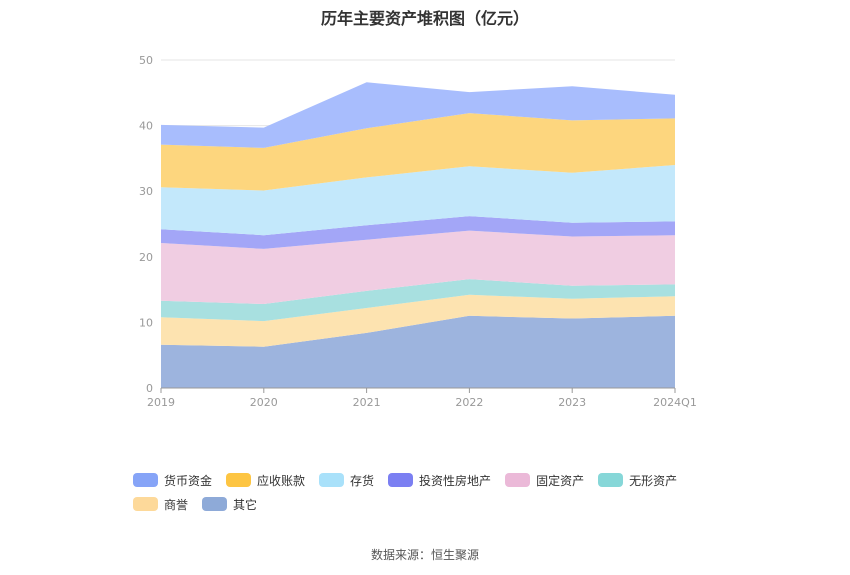 The image size is (850, 575). What do you see at coordinates (146, 191) in the screenshot?
I see `y-tick-label: 30` at bounding box center [146, 191].